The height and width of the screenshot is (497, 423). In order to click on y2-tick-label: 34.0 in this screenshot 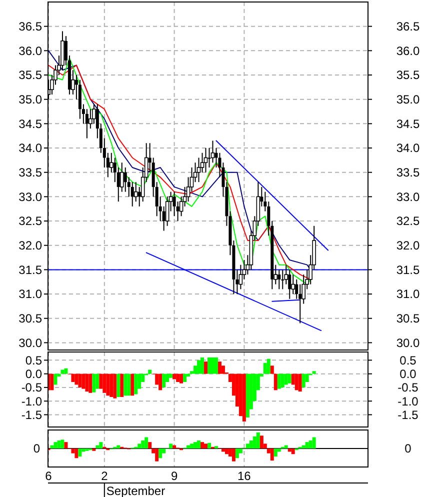, I will do `click(408, 148)`.